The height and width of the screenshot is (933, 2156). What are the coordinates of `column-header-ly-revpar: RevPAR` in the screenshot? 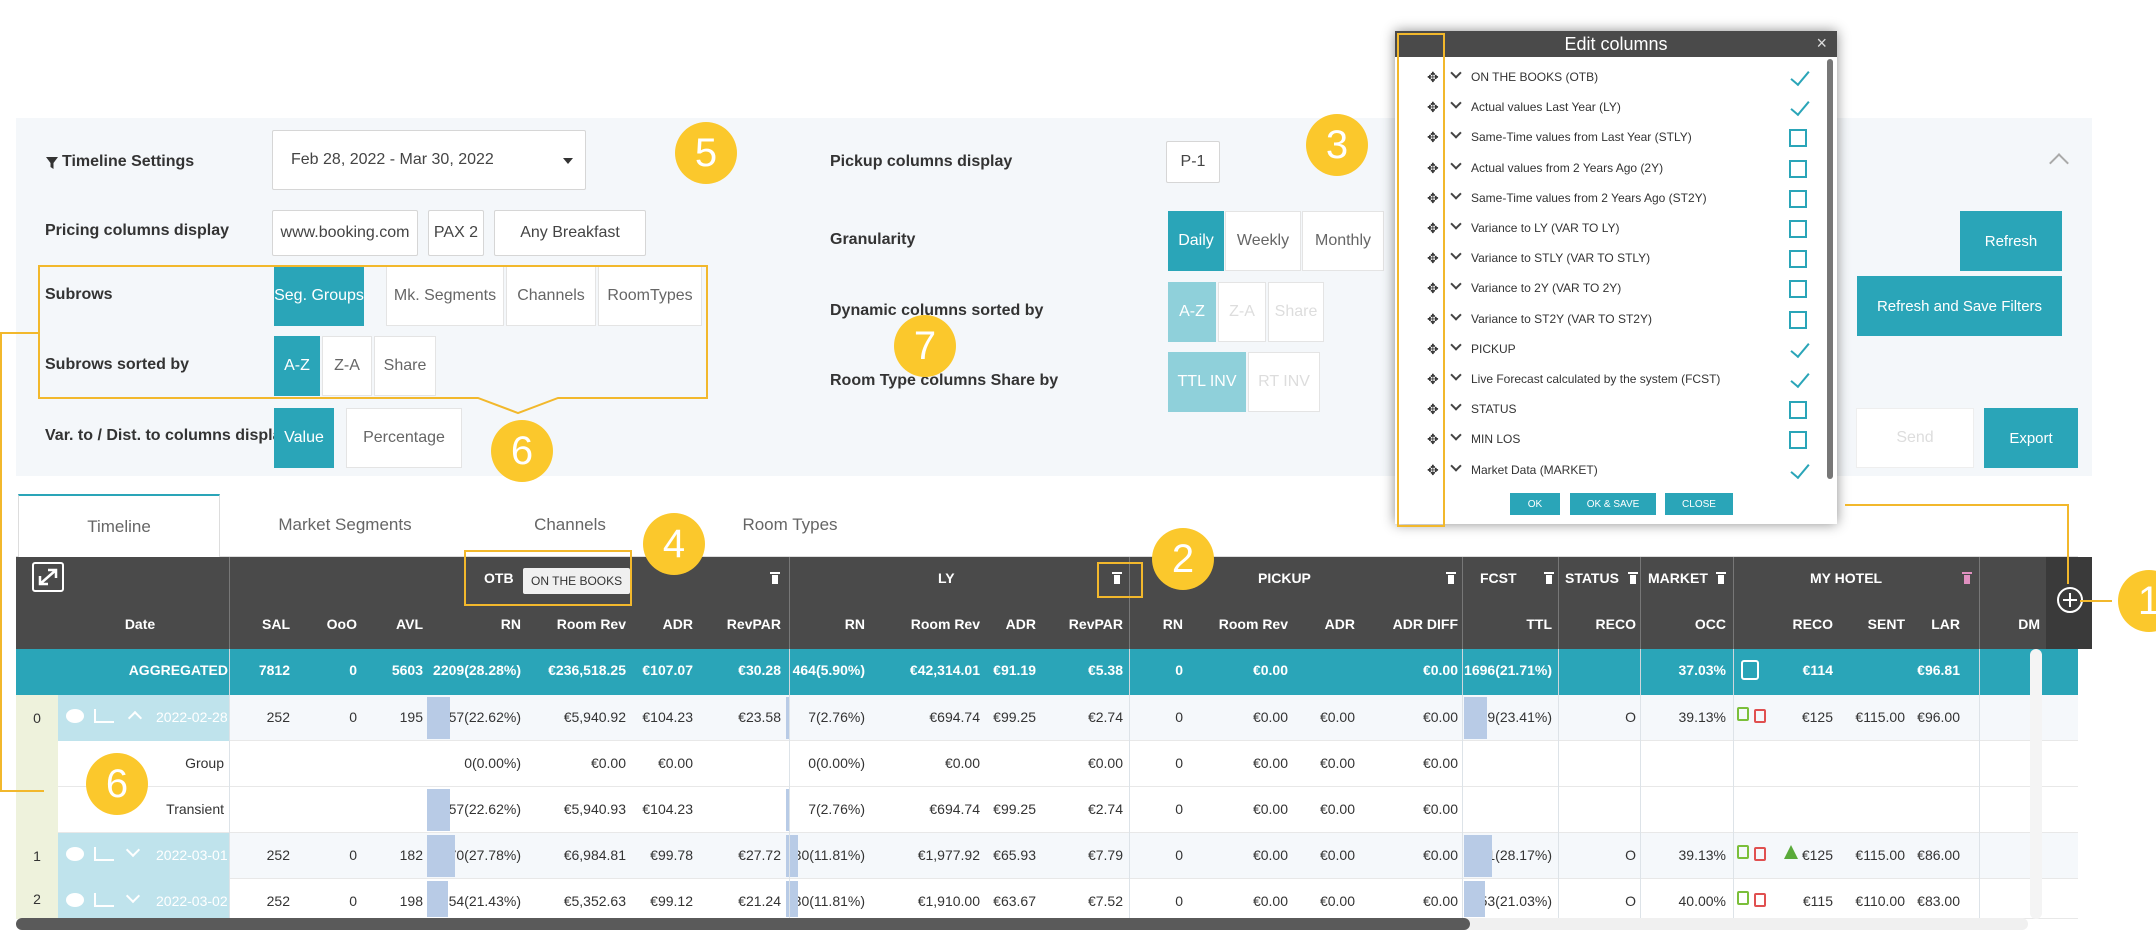 It's located at (1095, 624).